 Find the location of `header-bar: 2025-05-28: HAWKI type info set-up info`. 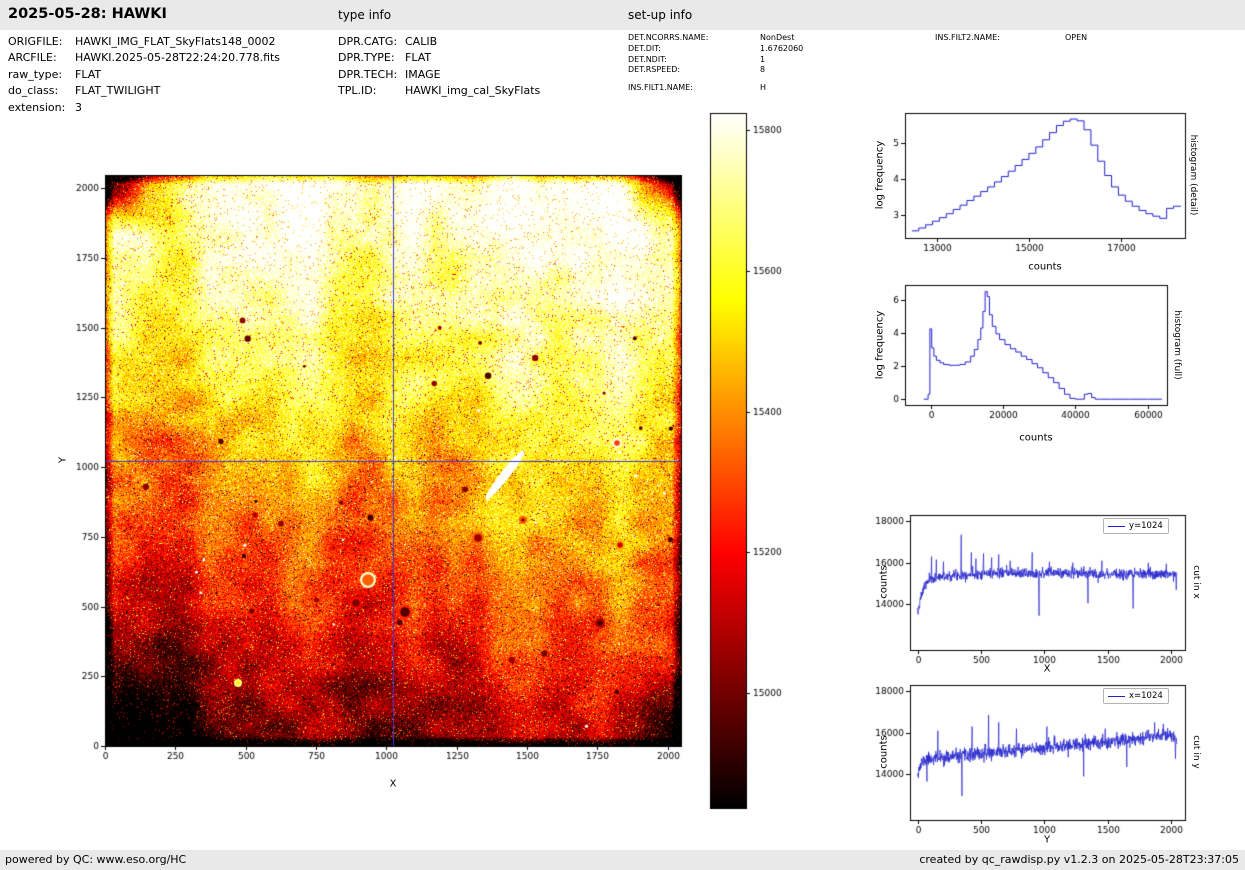

header-bar: 2025-05-28: HAWKI type info set-up info is located at coordinates (622, 15).